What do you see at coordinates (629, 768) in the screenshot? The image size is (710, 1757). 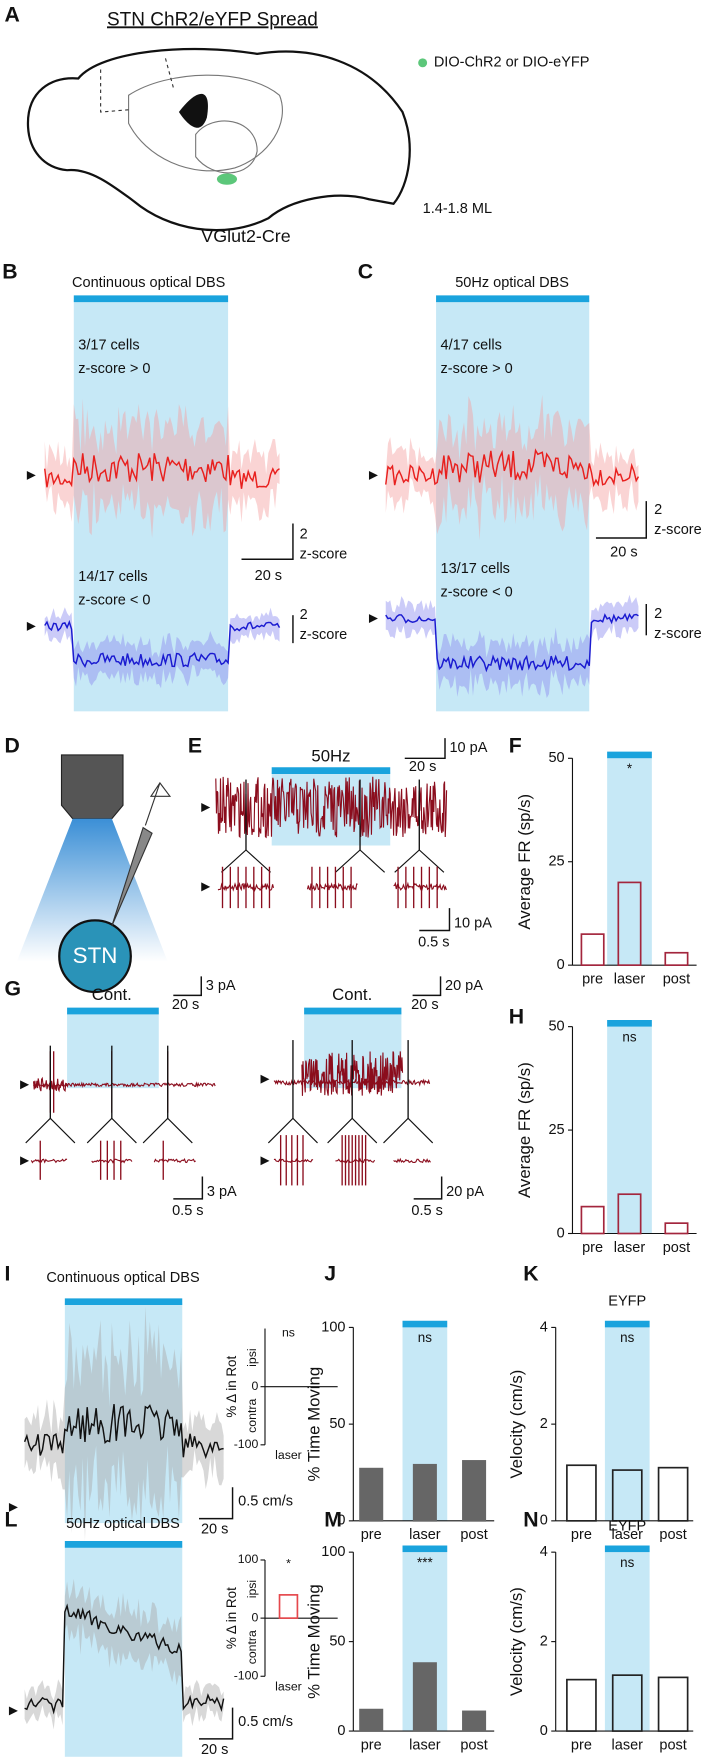 I see `significance: *` at bounding box center [629, 768].